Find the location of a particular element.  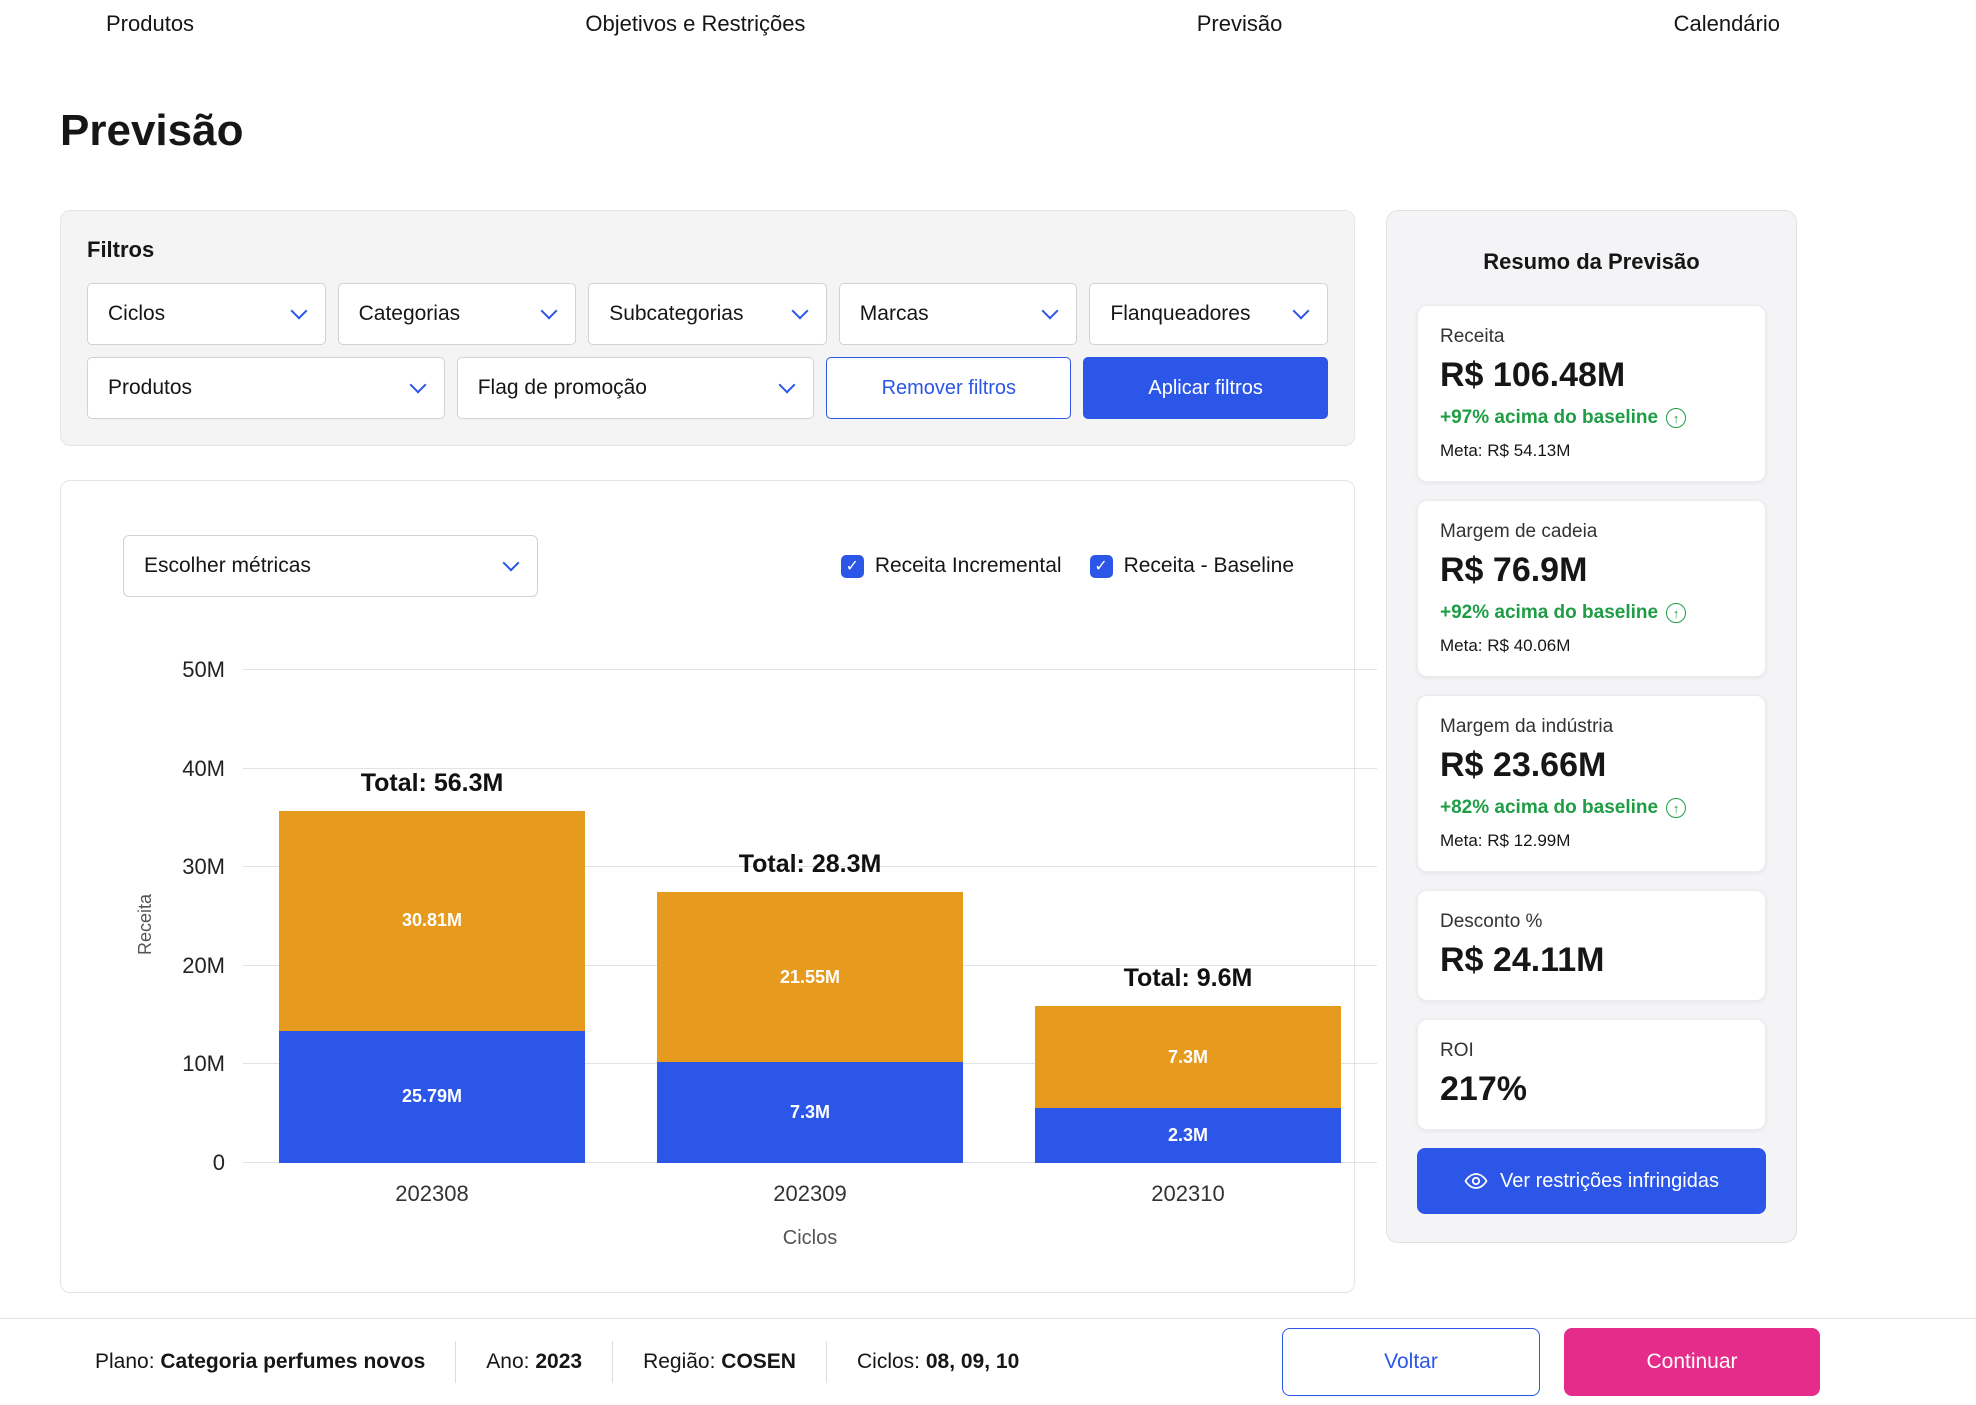

filter-dropdown-ciclos: Ciclos is located at coordinates (206, 314).